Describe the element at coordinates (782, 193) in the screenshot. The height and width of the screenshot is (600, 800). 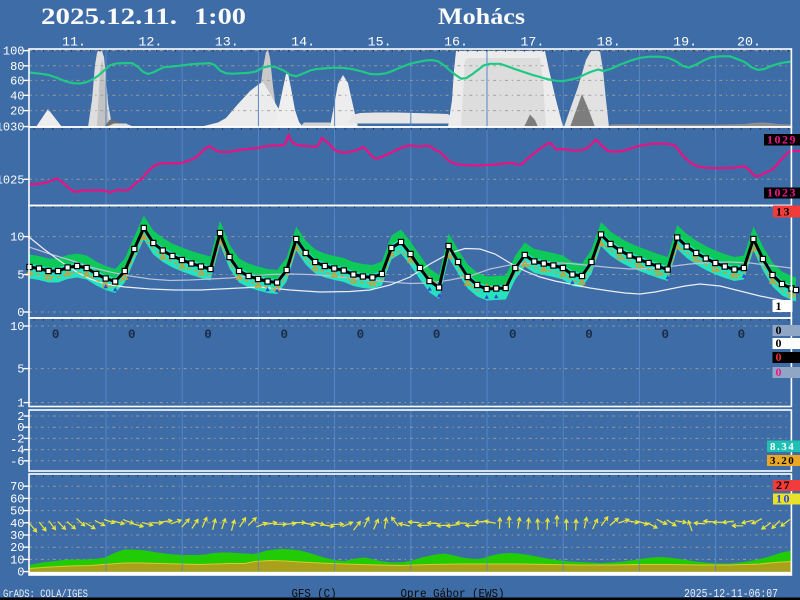
I see `svg-text: 1023` at that location.